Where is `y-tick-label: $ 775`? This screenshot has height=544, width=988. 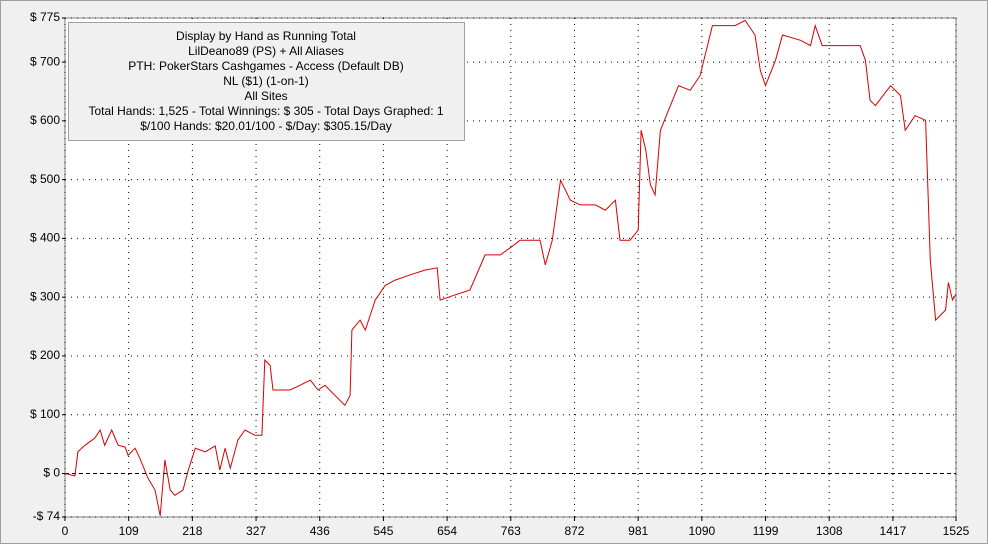 y-tick-label: $ 775 is located at coordinates (45, 17).